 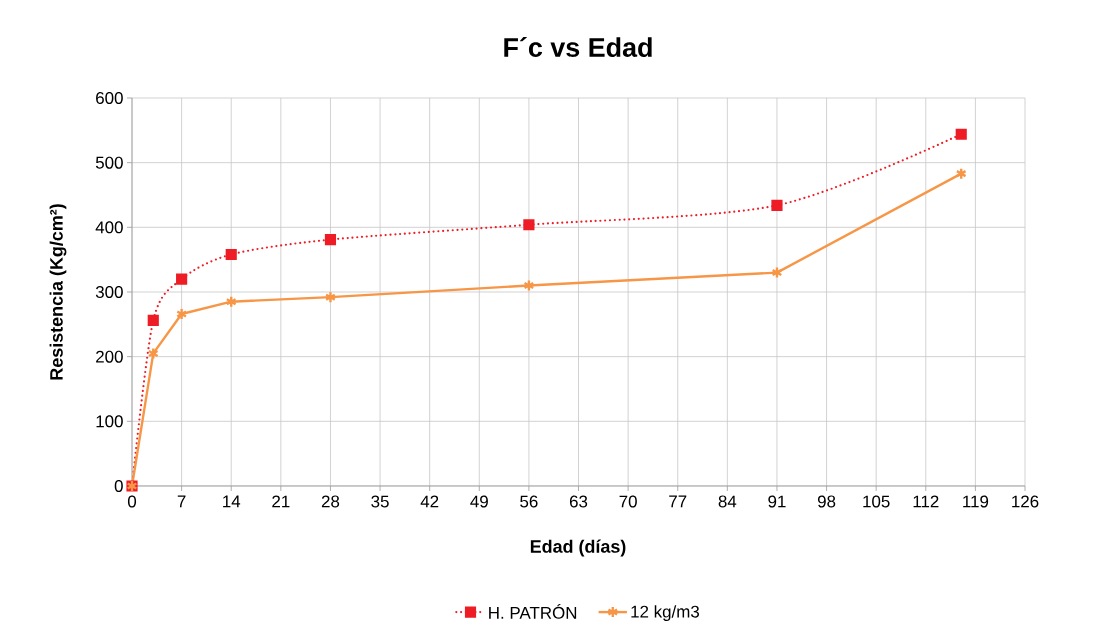 I want to click on x-tick-label: 14, so click(x=232, y=501).